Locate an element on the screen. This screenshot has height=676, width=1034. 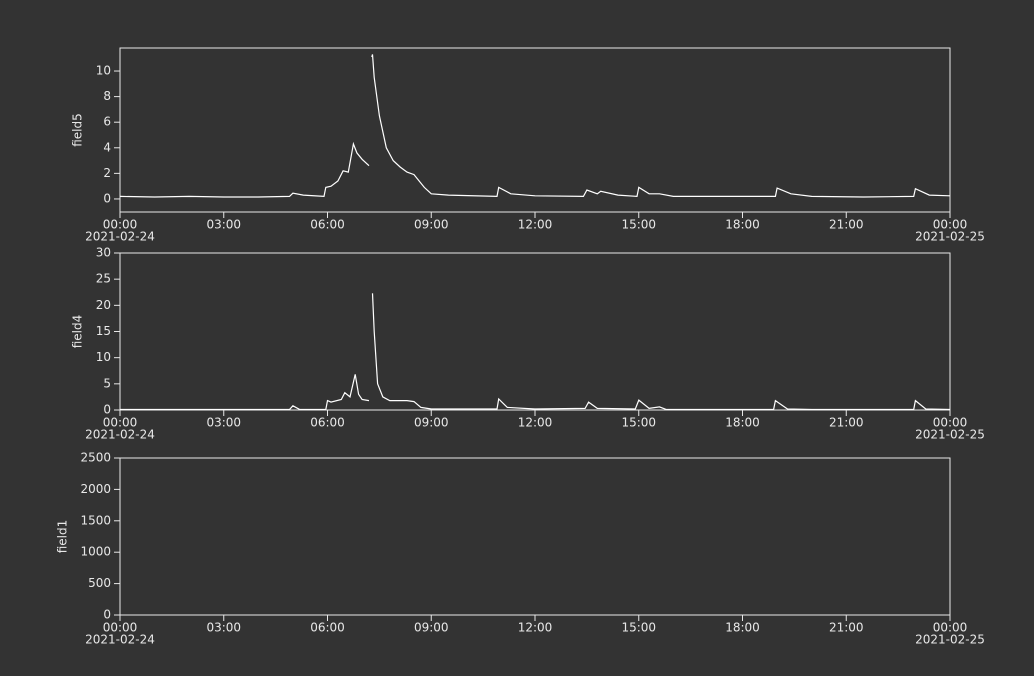
y-tick-label: 2500 is located at coordinates (95, 458).